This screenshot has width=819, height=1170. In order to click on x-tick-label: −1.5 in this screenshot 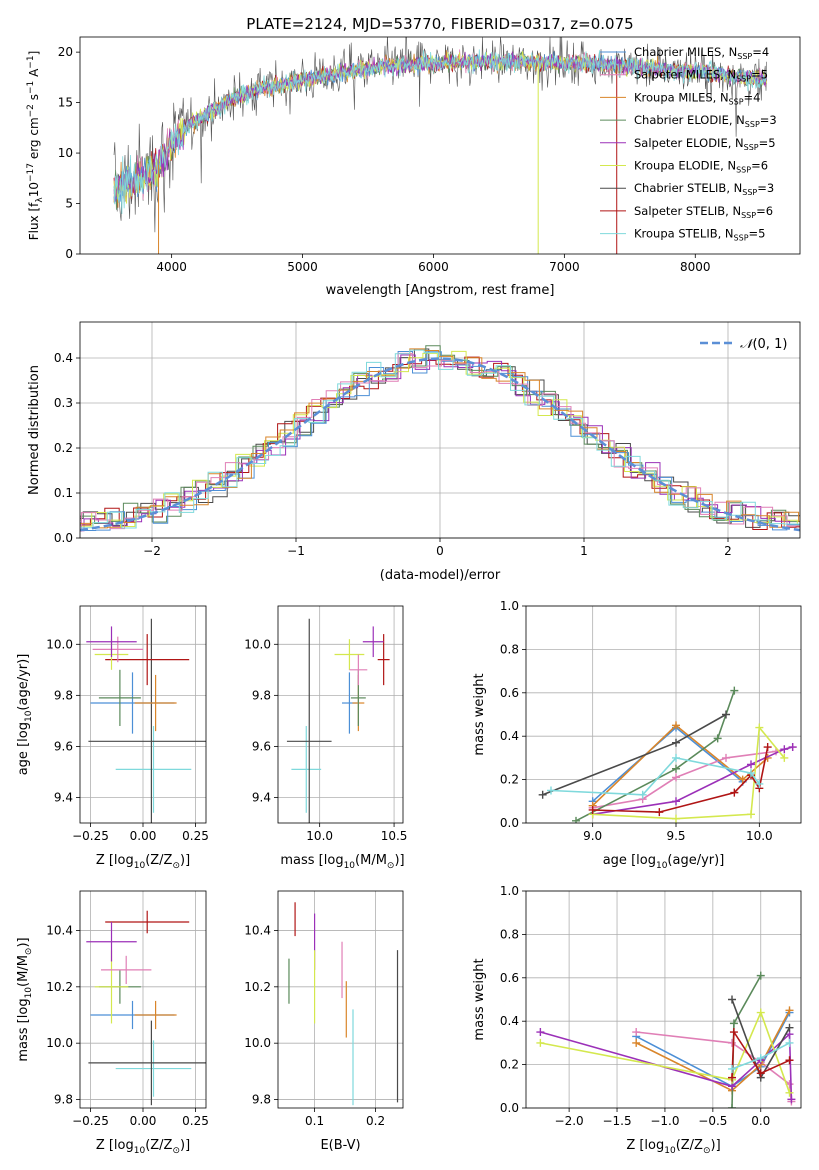, I will do `click(616, 1121)`.